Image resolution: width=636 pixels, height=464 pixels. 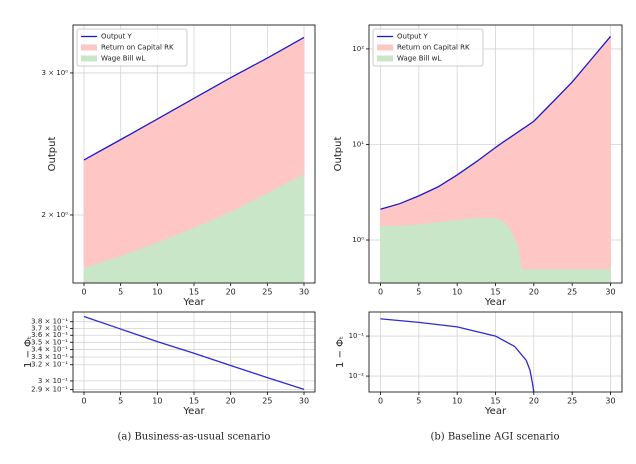 I want to click on y-tick-label: 10⁰, so click(x=358, y=240).